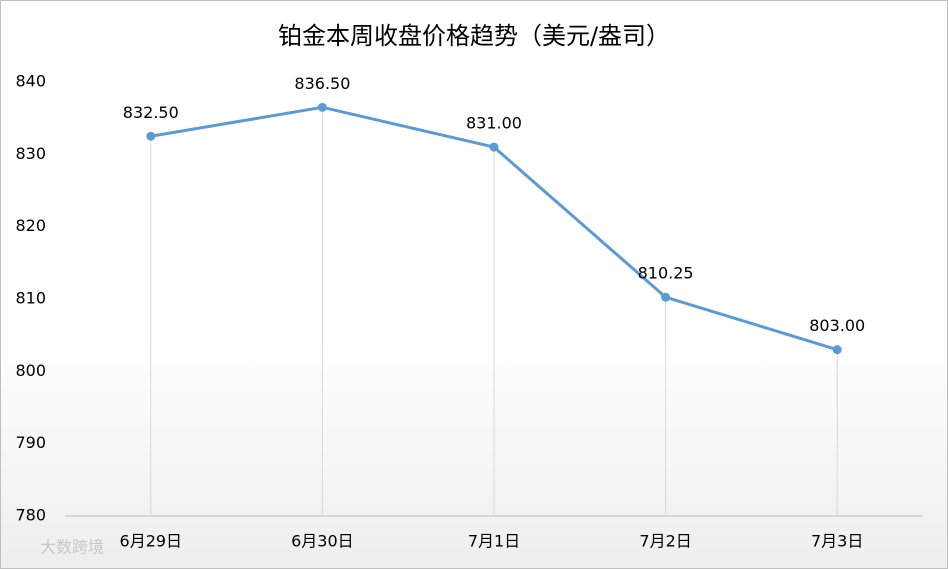  I want to click on data-label: 810.25, so click(666, 273).